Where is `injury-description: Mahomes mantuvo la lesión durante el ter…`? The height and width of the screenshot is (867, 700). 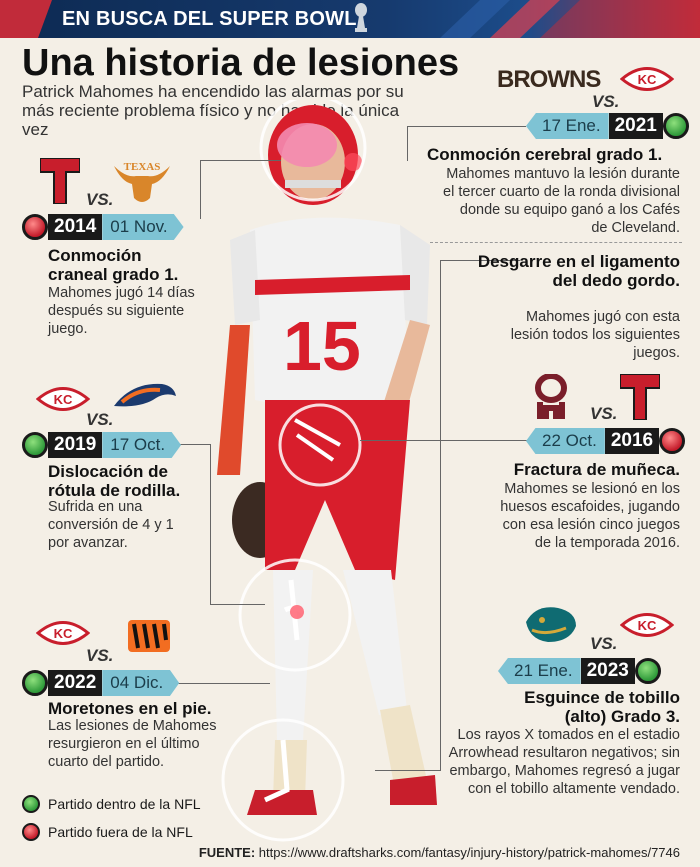 injury-description: Mahomes mantuvo la lesión durante el ter… is located at coordinates (561, 201).